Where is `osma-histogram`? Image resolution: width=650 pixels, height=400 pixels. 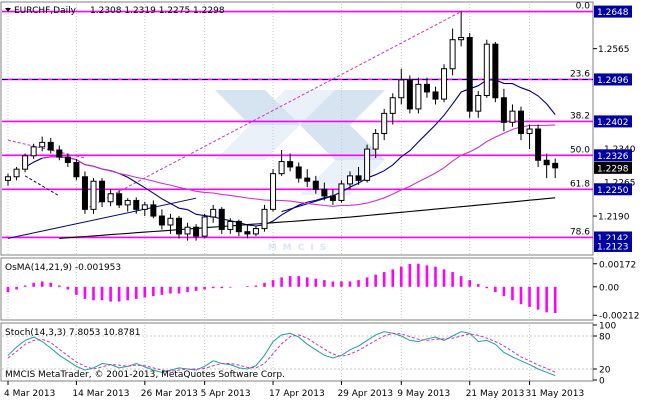
osma-histogram is located at coordinates (281, 288).